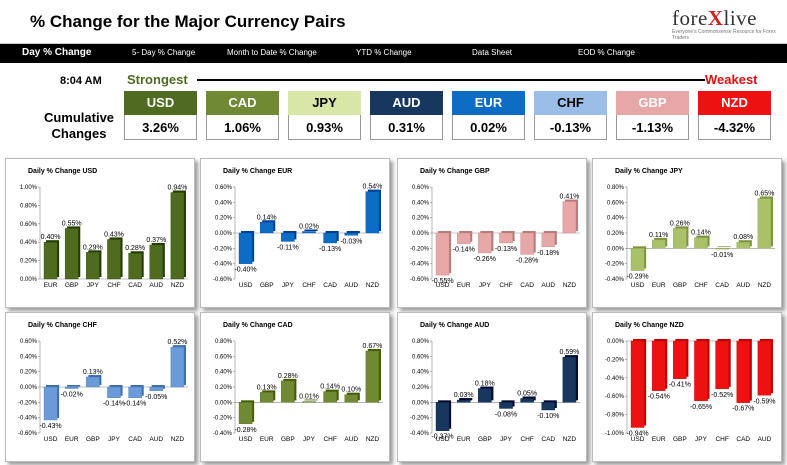 The height and width of the screenshot is (465, 787). I want to click on data-label: -0.11%, so click(288, 247).